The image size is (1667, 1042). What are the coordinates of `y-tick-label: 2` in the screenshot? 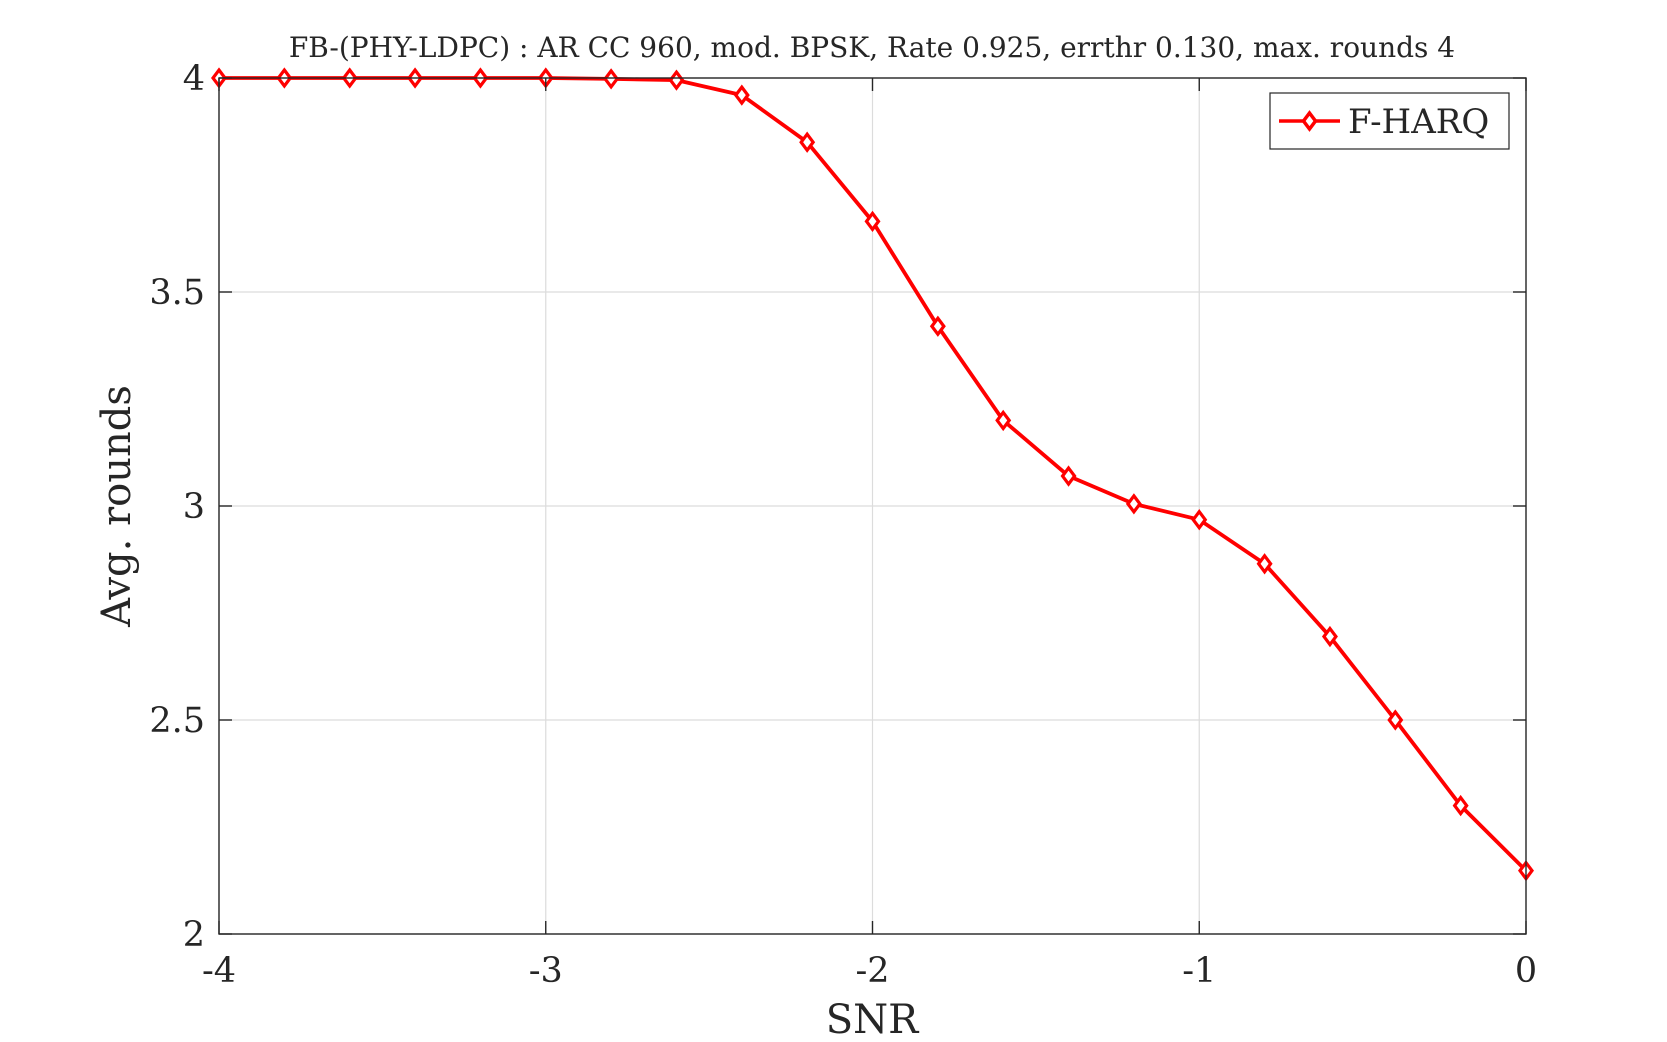 It's located at (194, 935).